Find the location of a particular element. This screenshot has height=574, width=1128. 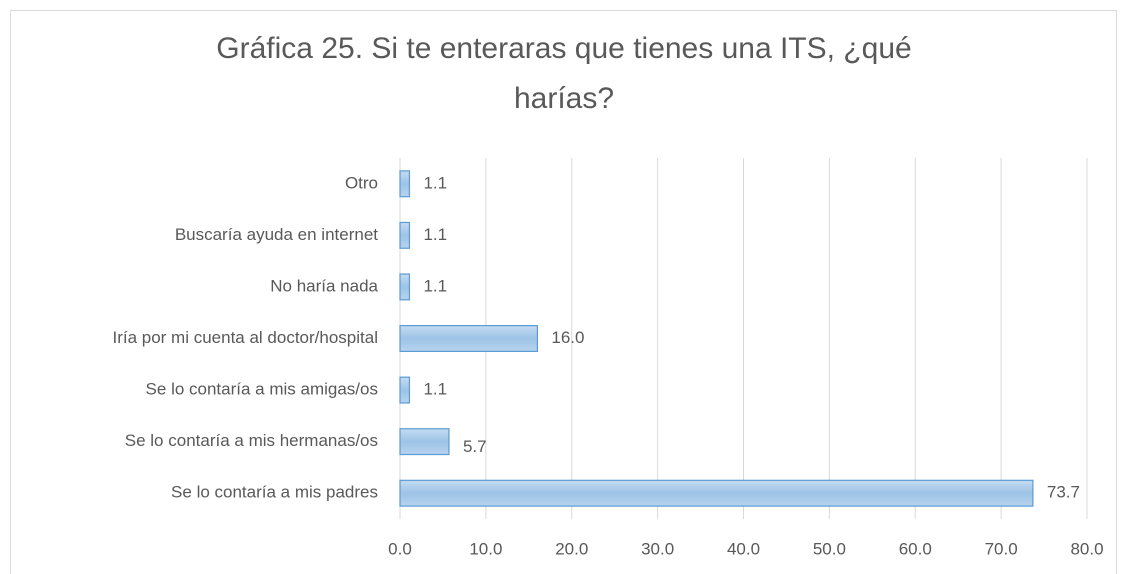

y-tick-label: Se lo contaría a mis amigas/os is located at coordinates (262, 389).